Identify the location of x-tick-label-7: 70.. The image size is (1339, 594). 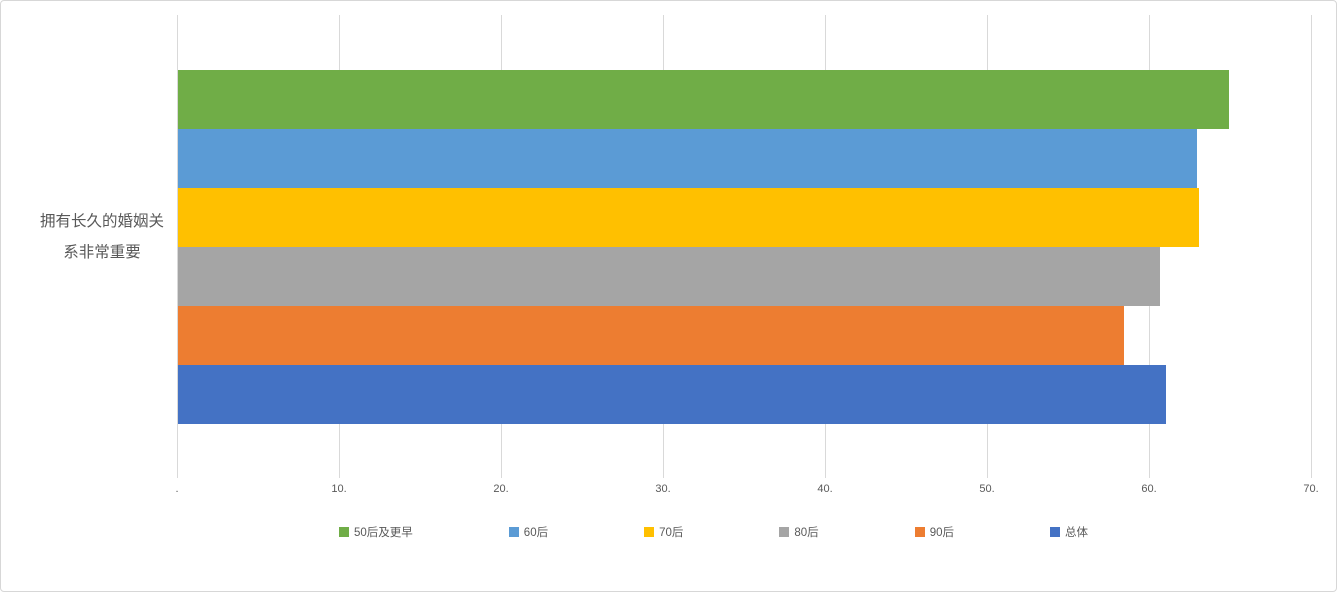
(1311, 489).